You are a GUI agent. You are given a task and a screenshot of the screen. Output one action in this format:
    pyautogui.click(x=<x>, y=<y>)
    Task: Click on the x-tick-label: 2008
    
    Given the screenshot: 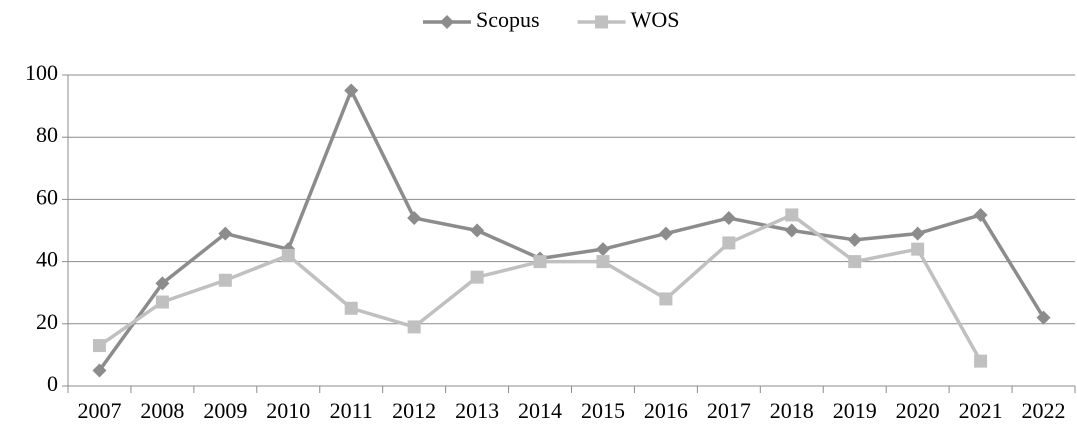 What is the action you would take?
    pyautogui.click(x=162, y=410)
    